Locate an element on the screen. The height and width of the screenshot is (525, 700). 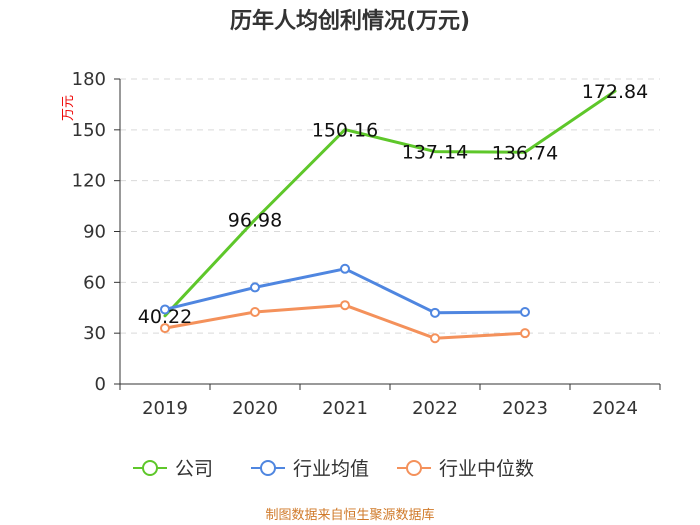
x-axis-tick-label: 2024 is located at coordinates (615, 408).